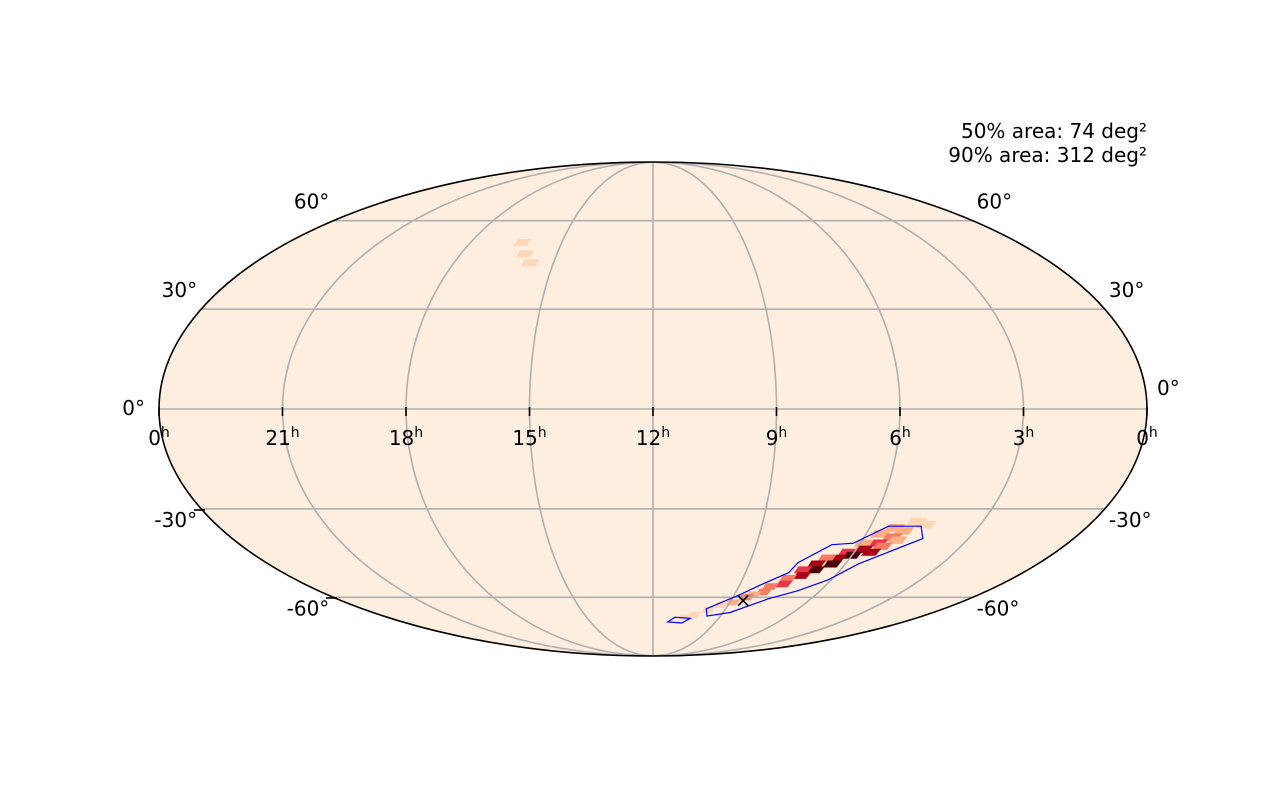 This screenshot has height=810, width=1275. Describe the element at coordinates (1130, 520) in the screenshot. I see `dec-tick-label-right: -30°` at that location.